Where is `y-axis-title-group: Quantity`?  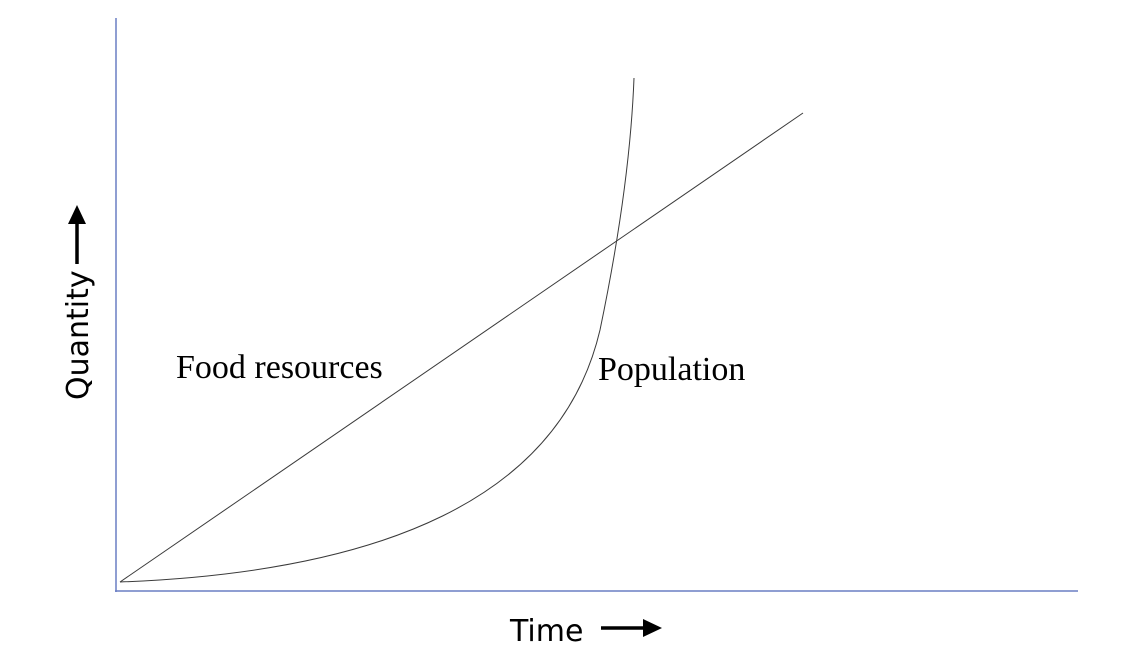 y-axis-title-group: Quantity is located at coordinates (78, 302).